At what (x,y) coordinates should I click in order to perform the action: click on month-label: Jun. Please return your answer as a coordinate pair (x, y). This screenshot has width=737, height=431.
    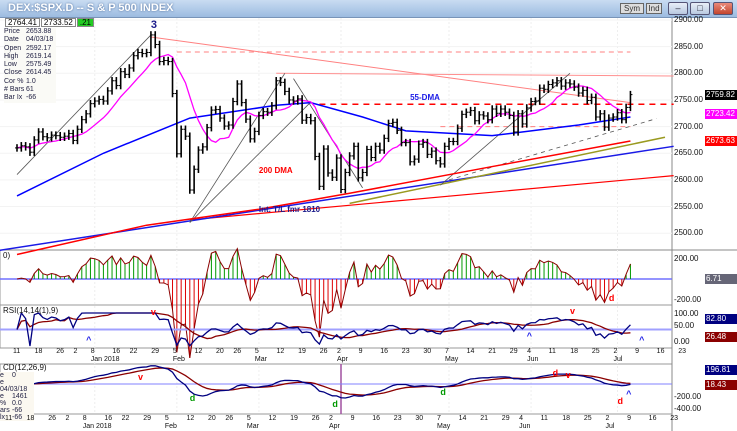
    Looking at the image, I should click on (525, 426).